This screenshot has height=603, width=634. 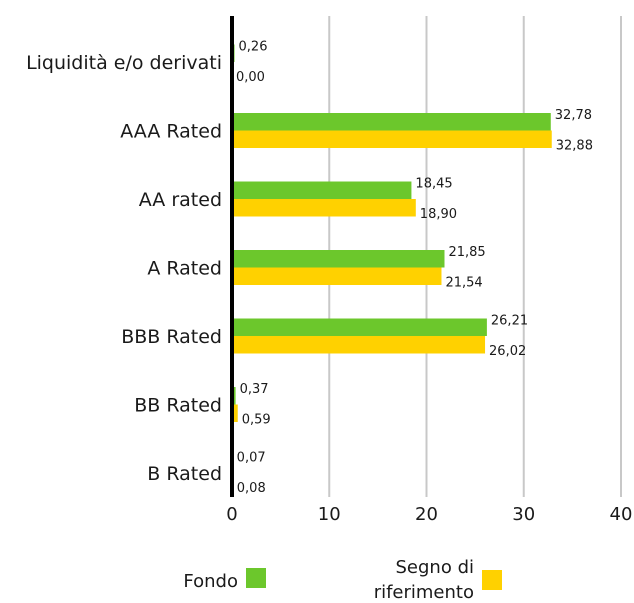 What do you see at coordinates (342, 580) in the screenshot?
I see `legend: Fondo Segno di riferimento` at bounding box center [342, 580].